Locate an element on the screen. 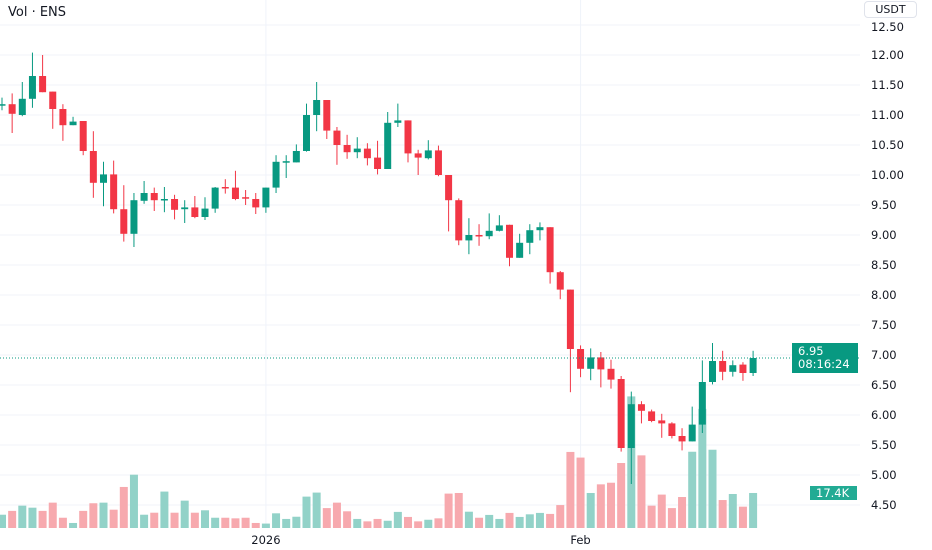 The height and width of the screenshot is (550, 932). time-tick-label: 2026 is located at coordinates (265, 540).